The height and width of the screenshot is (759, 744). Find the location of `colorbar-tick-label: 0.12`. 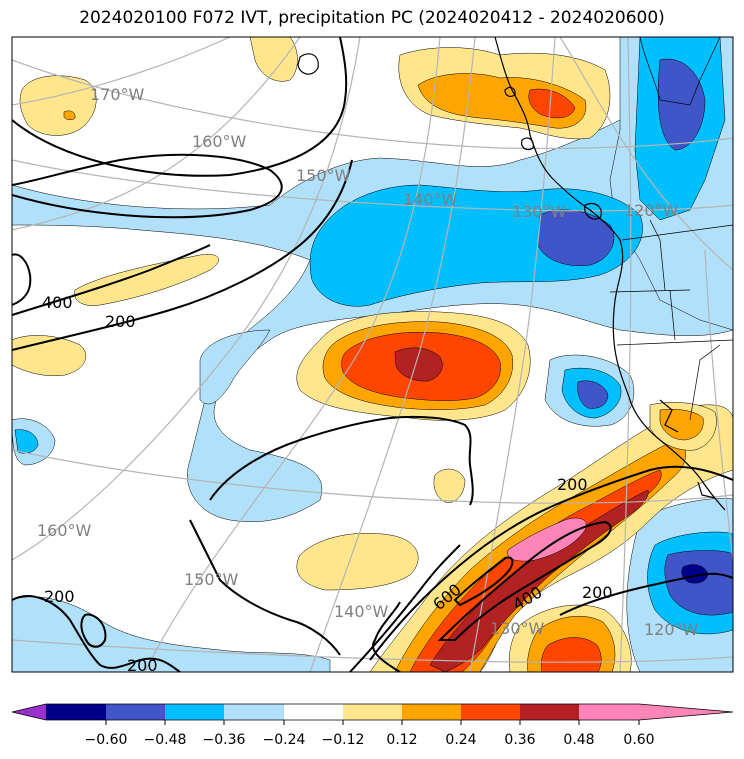

colorbar-tick-label: 0.12 is located at coordinates (401, 740).